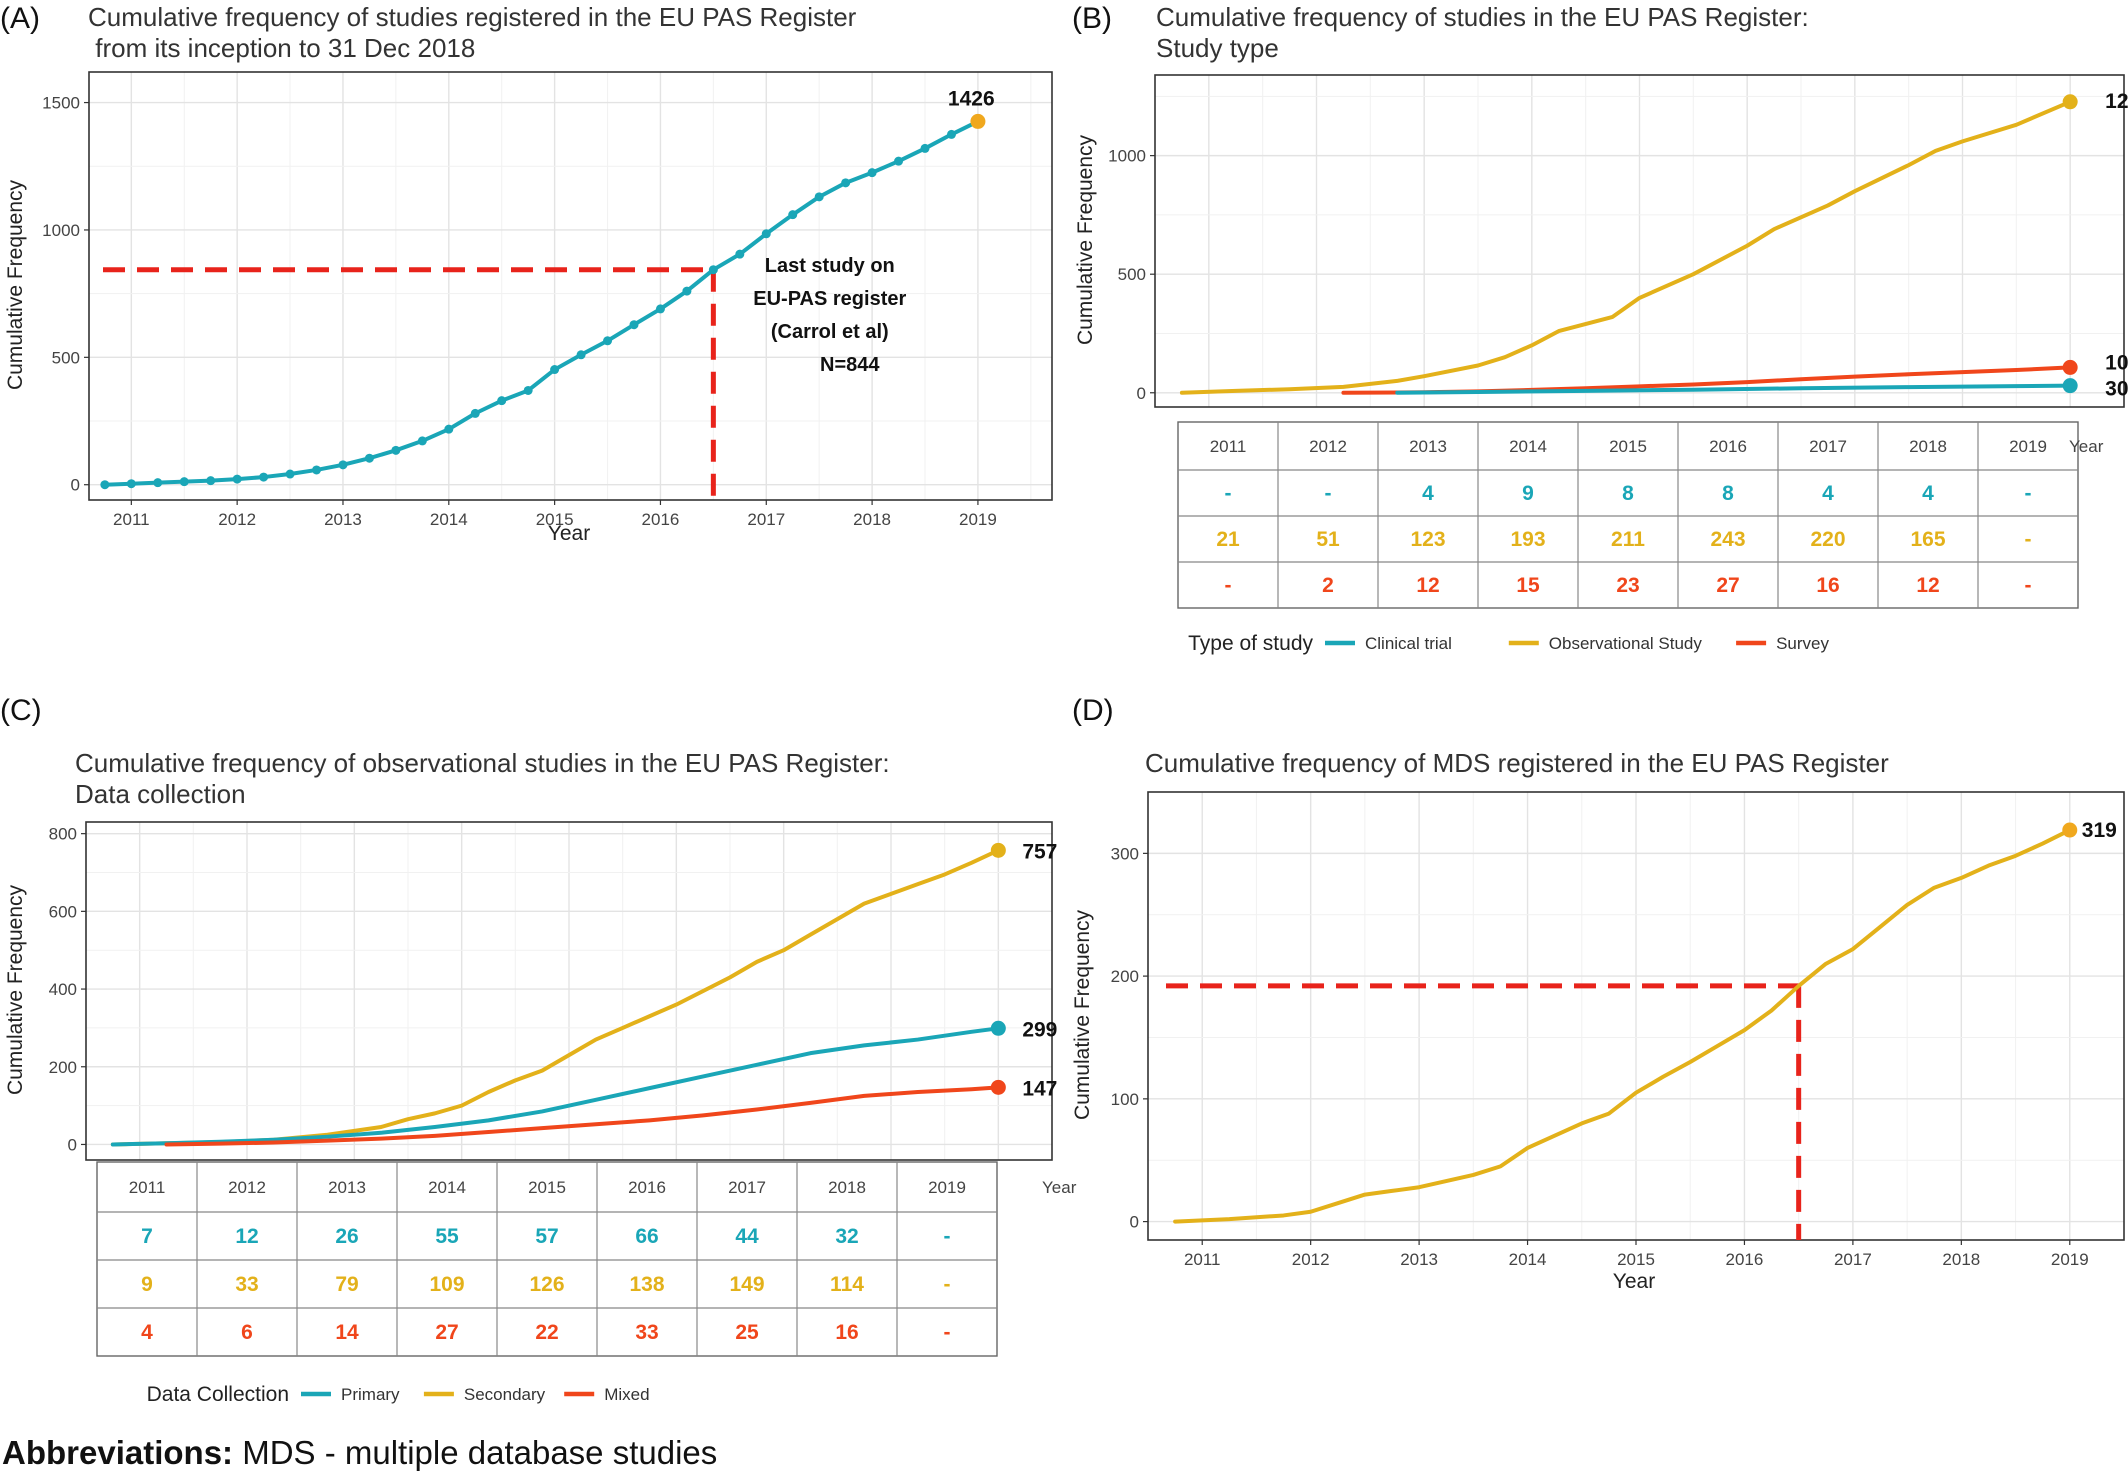 The width and height of the screenshot is (2128, 1482). I want to click on x-tick-label: 2016, so click(661, 519).